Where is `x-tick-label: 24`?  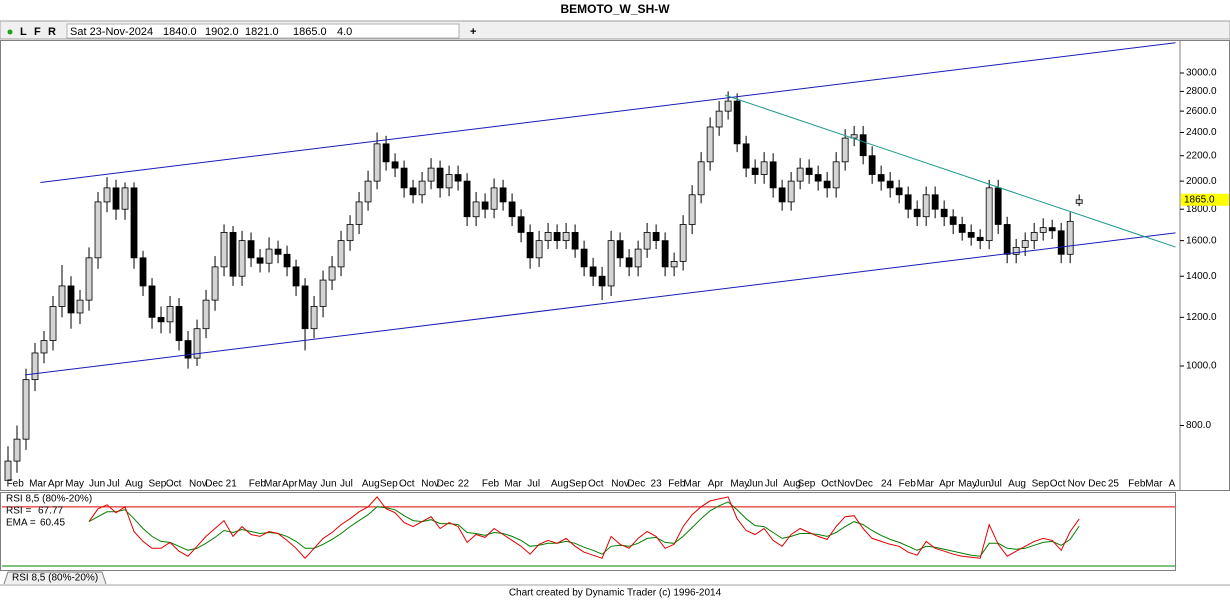
x-tick-label: 24 is located at coordinates (887, 484).